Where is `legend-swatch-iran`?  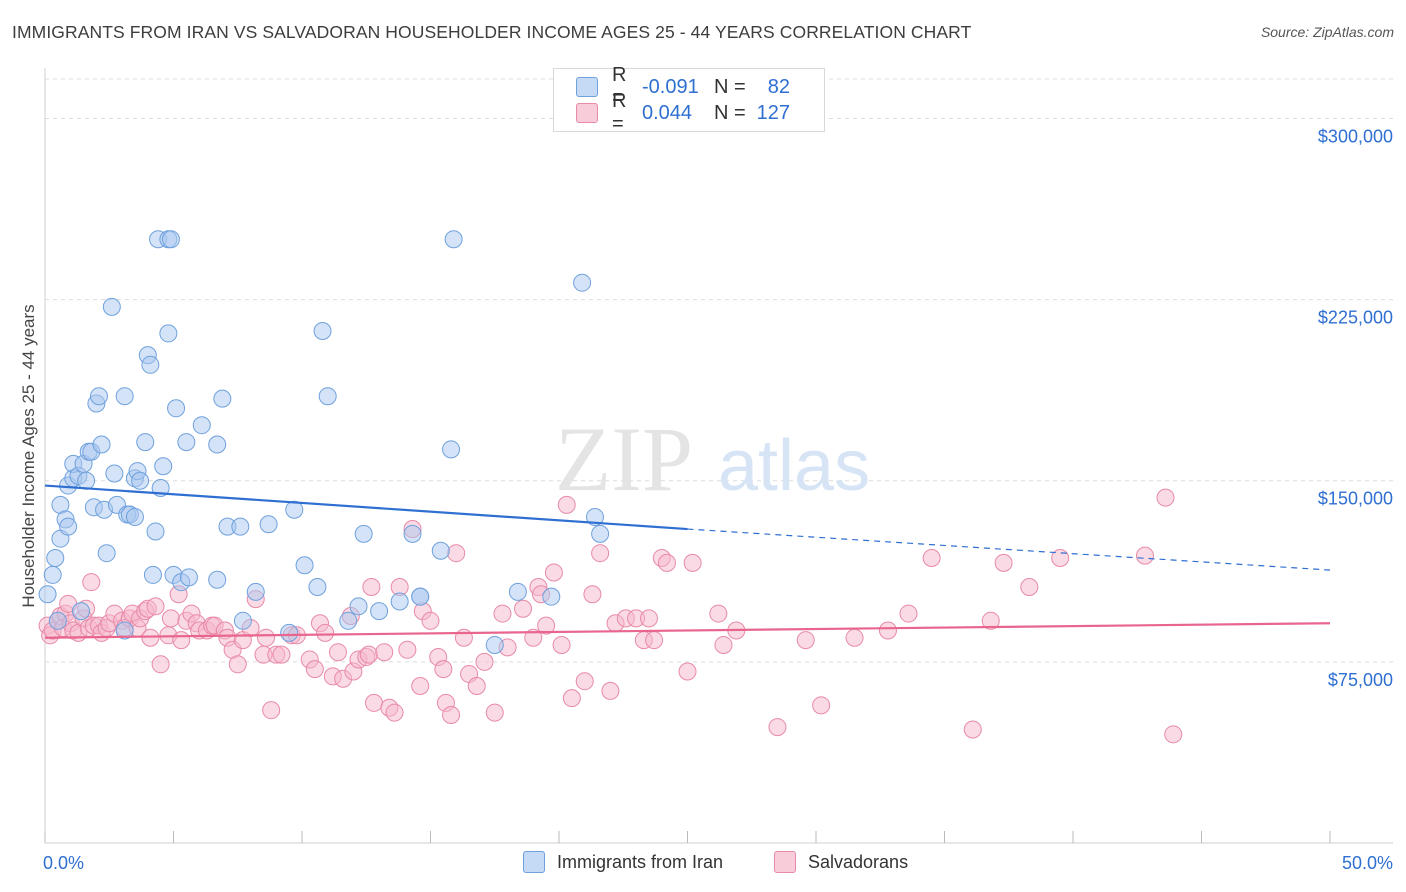 legend-swatch-iran is located at coordinates (587, 87).